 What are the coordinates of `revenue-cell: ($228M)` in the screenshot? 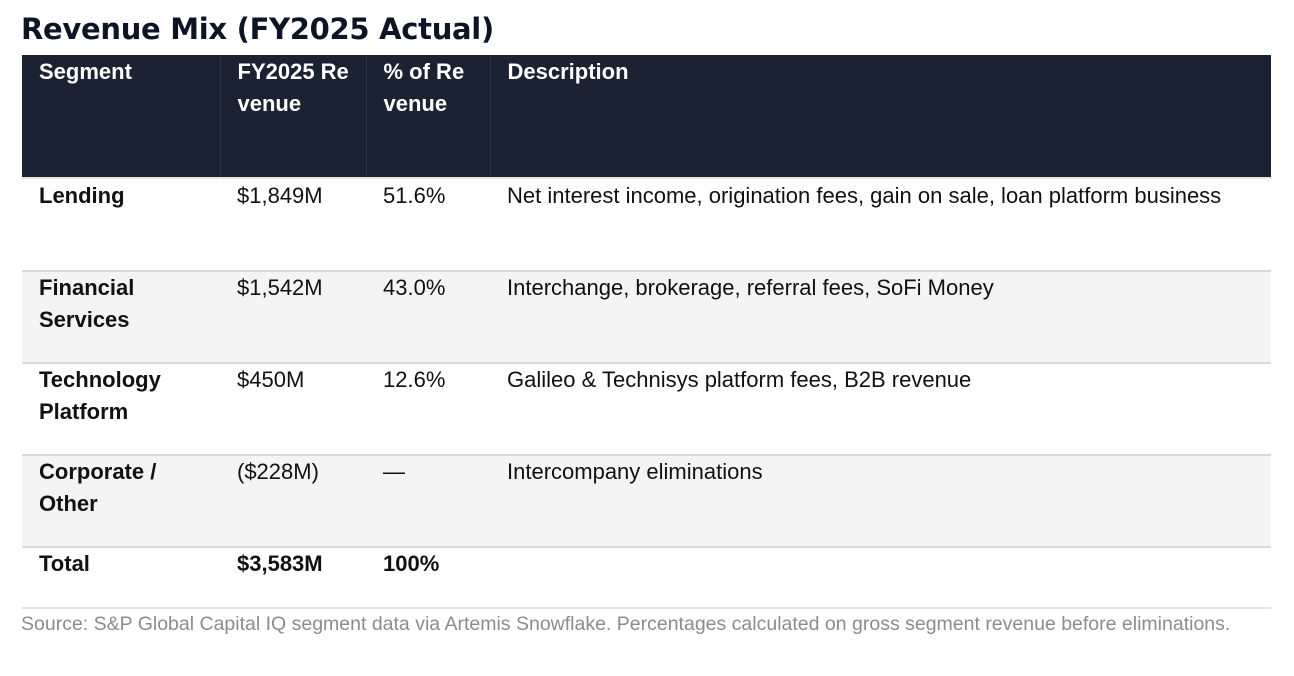 It's located at (293, 500).